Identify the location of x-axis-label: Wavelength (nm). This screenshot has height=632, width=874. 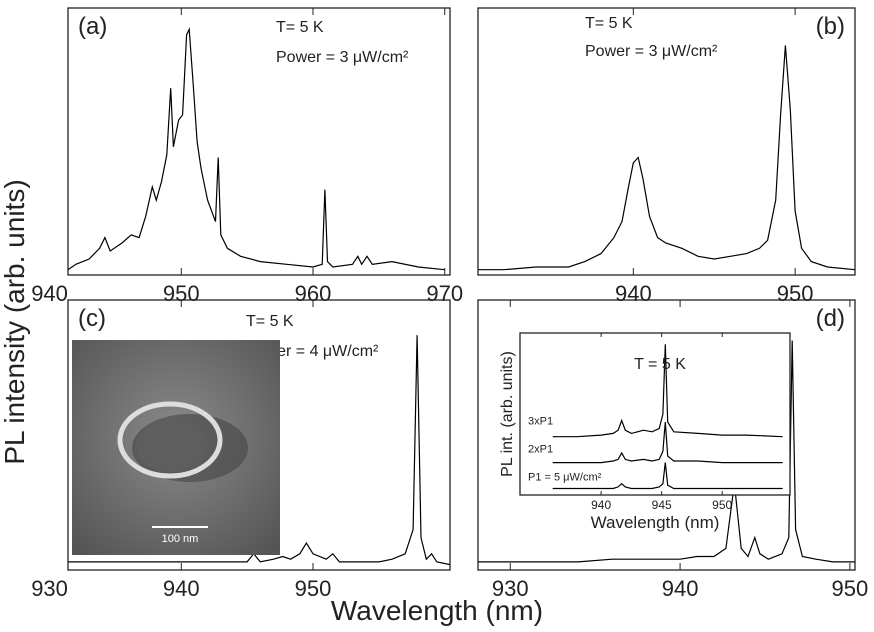
(437, 610).